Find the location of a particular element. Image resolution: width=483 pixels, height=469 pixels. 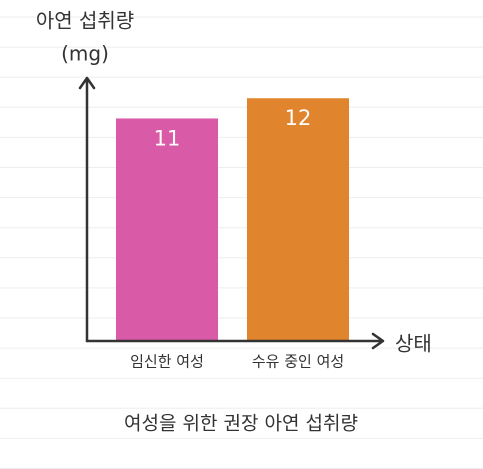

value-label: 11 is located at coordinates (167, 138).